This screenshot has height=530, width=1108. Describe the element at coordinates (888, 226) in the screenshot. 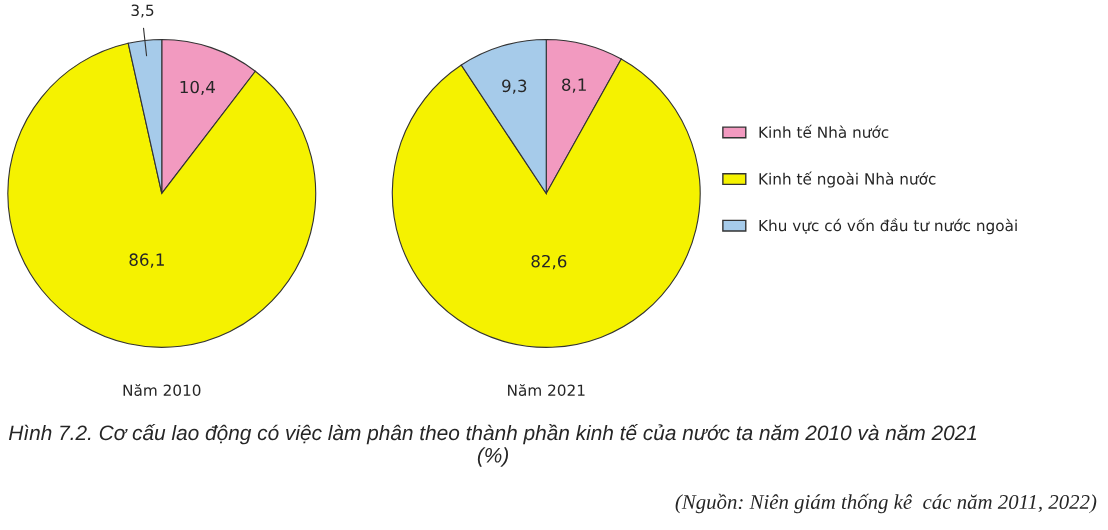

I see `legend-label: Khu vực có vốn đầu tư nước ngoài` at that location.